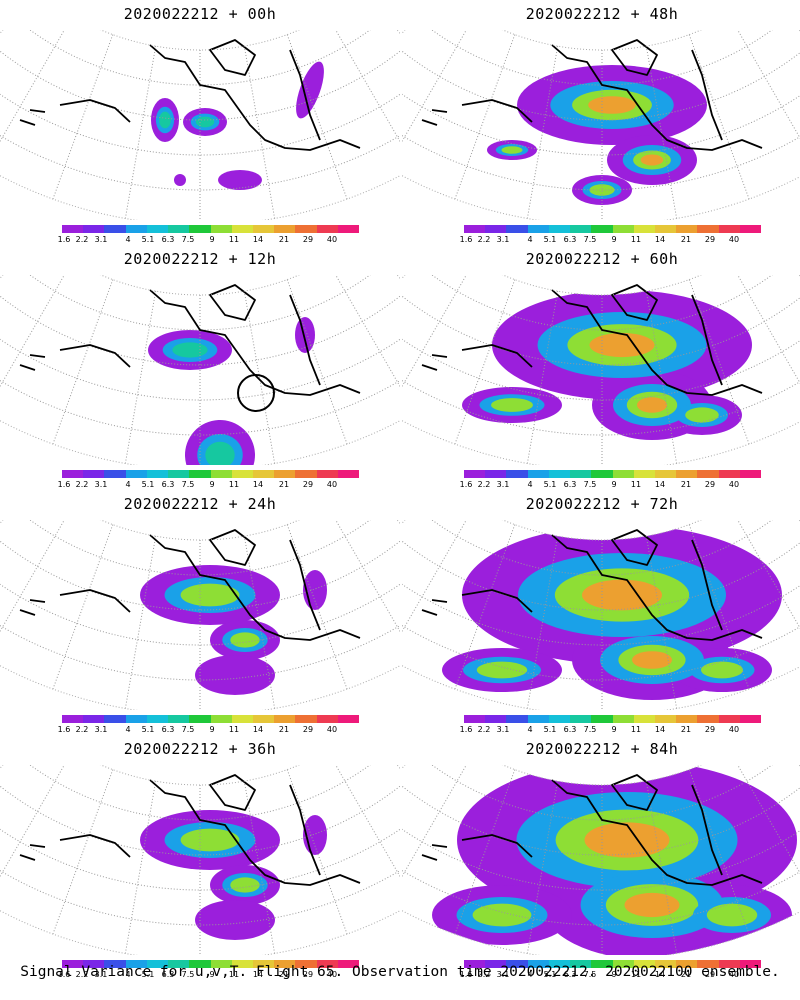 This screenshot has height=1000, width=800. What do you see at coordinates (466, 974) in the screenshot?
I see `colorbar-tick-label: 1.6` at bounding box center [466, 974].